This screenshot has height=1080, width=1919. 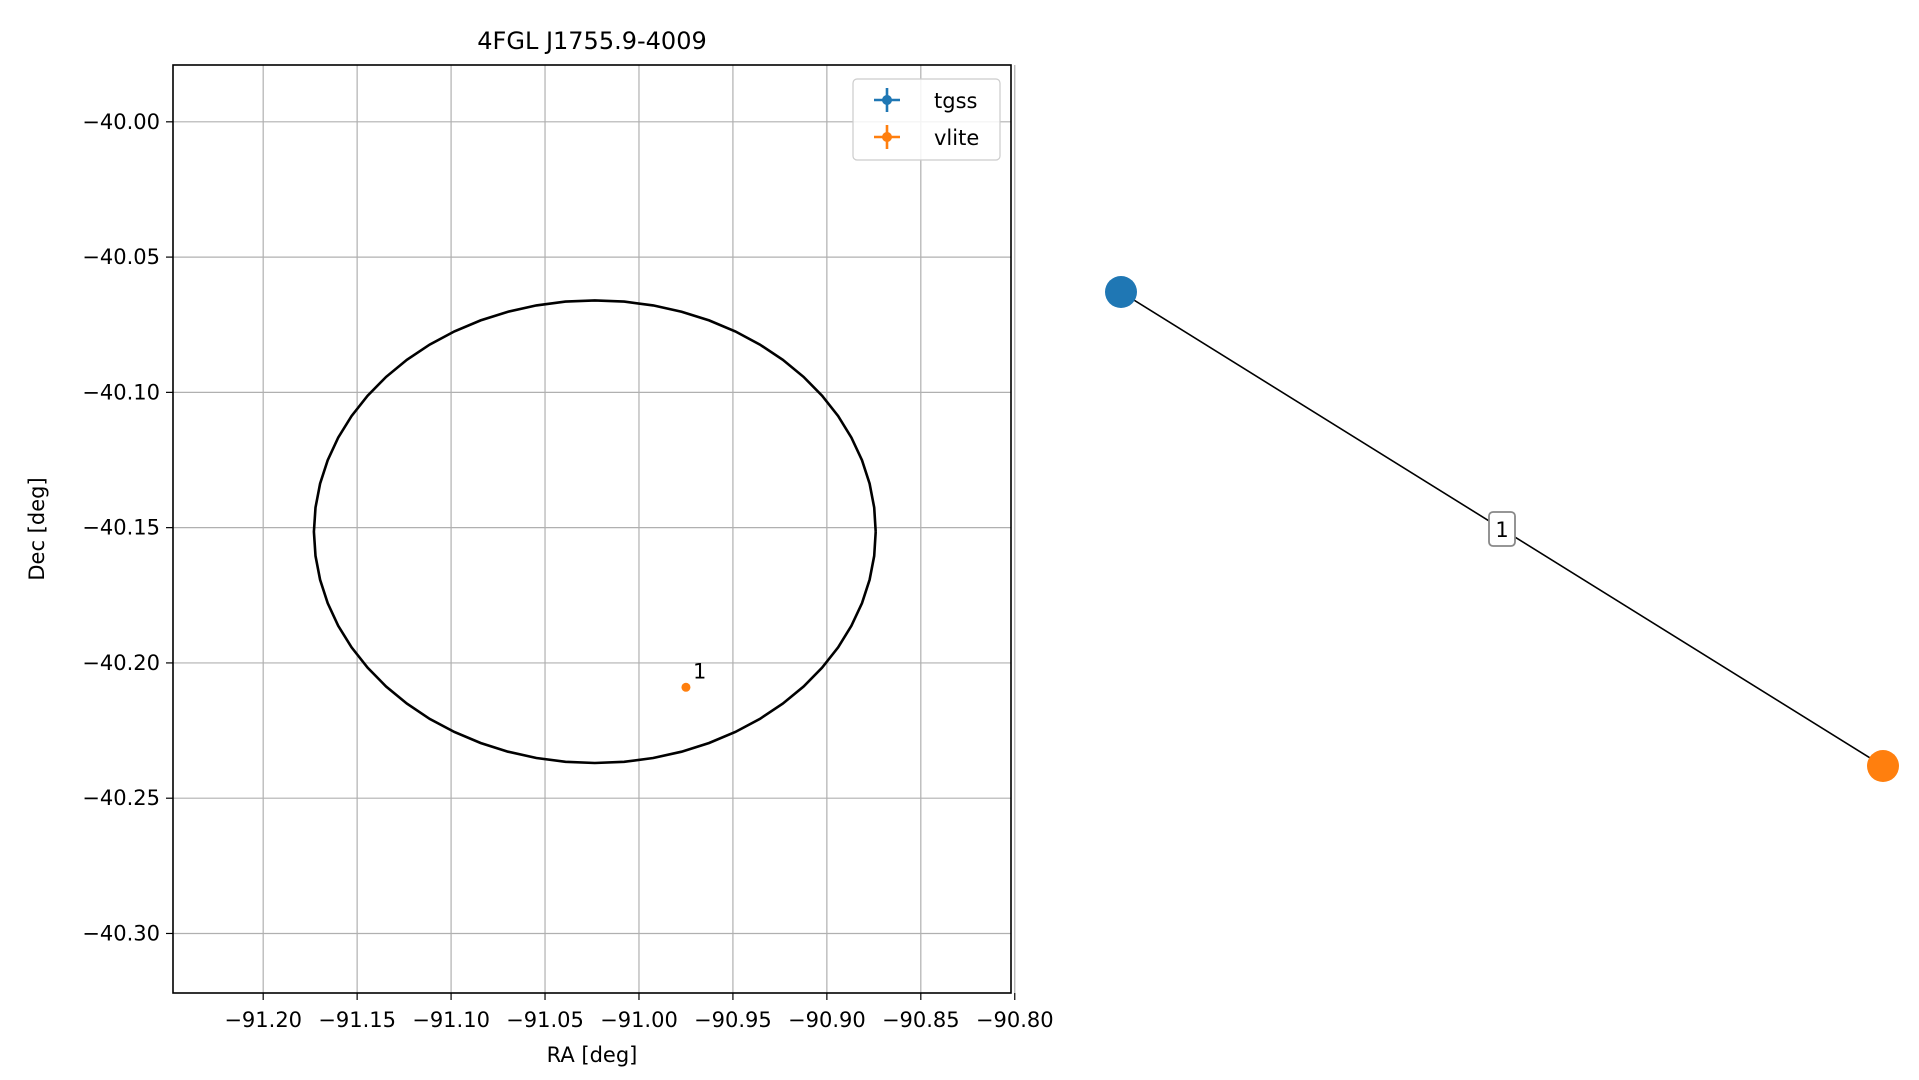 What do you see at coordinates (121, 122) in the screenshot?
I see `y-tick-label: −40.00` at bounding box center [121, 122].